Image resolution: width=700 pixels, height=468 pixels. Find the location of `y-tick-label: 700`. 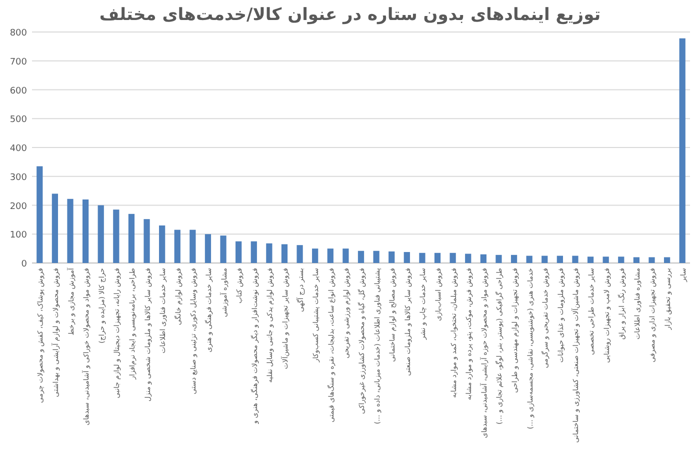

y-tick-label: 700 is located at coordinates (19, 62).